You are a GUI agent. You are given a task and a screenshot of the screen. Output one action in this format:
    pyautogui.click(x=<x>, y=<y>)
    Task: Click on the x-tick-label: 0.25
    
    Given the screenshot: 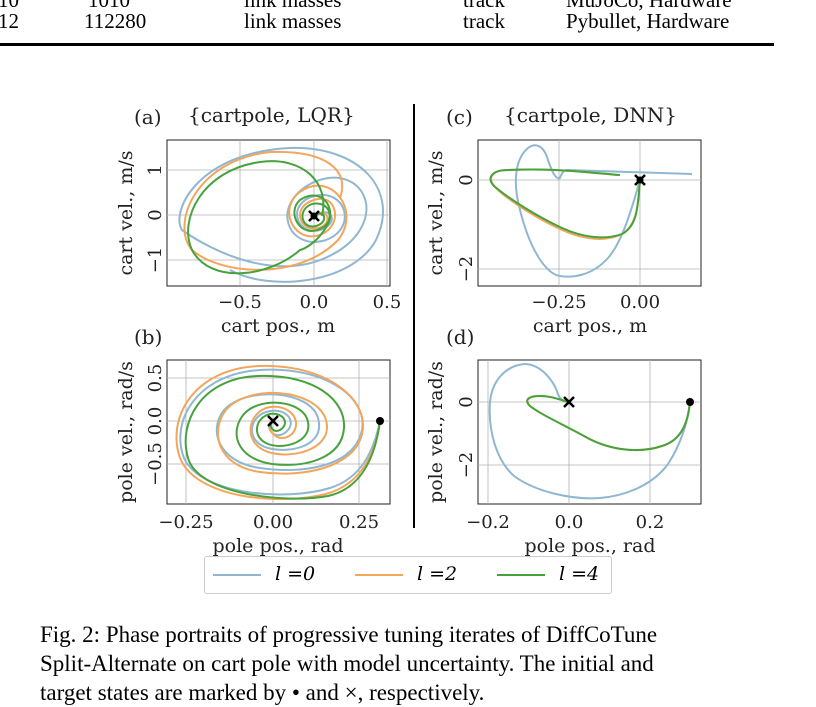 What is the action you would take?
    pyautogui.click(x=359, y=522)
    